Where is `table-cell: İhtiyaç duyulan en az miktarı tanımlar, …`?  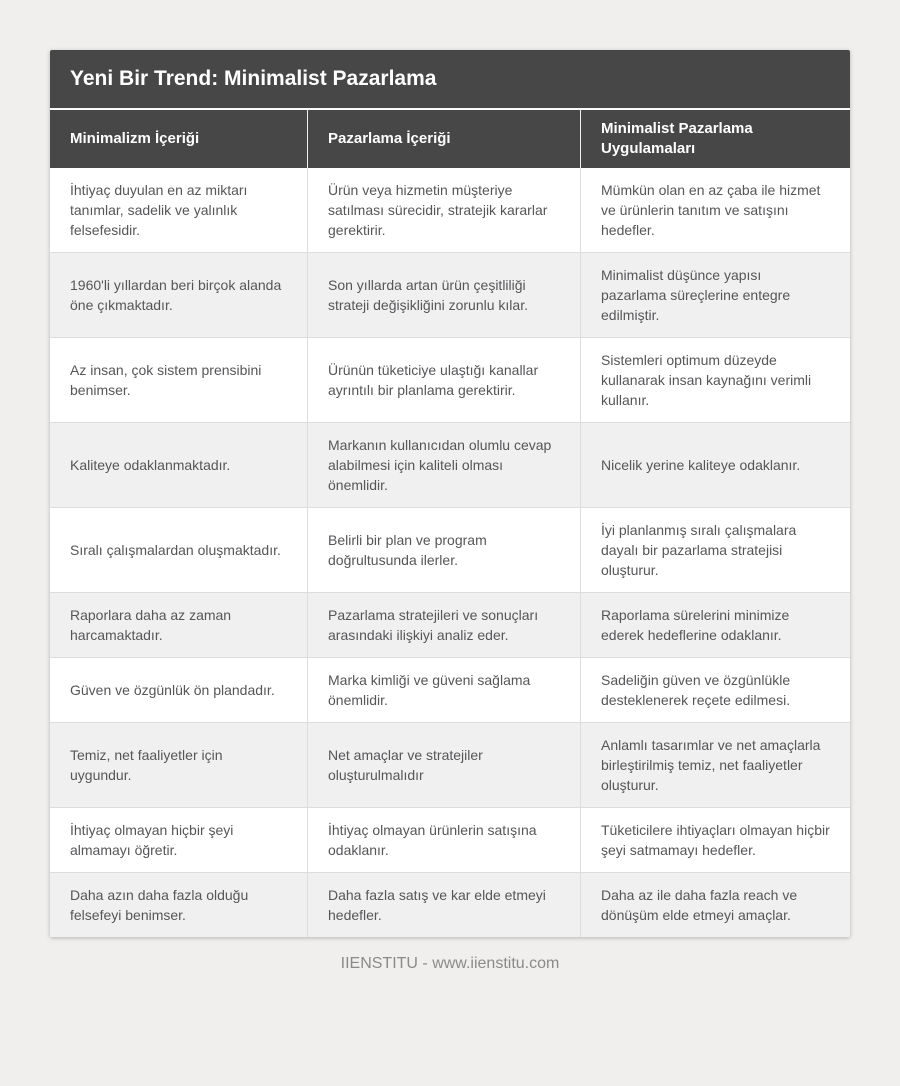
table-cell: İhtiyaç duyulan en az miktarı tanımlar, … is located at coordinates (159, 210).